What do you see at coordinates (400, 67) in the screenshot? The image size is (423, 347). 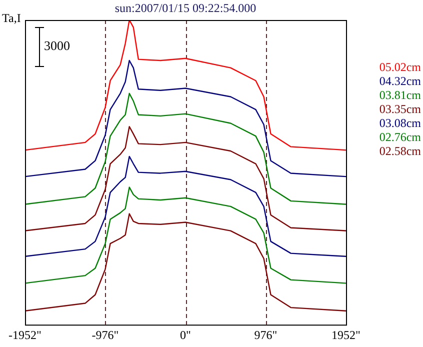 I see `text: 05.02cm` at bounding box center [400, 67].